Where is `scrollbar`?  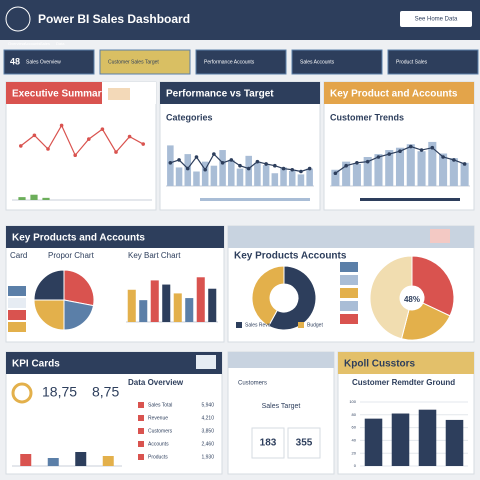
scrollbar is located at coordinates (255, 199).